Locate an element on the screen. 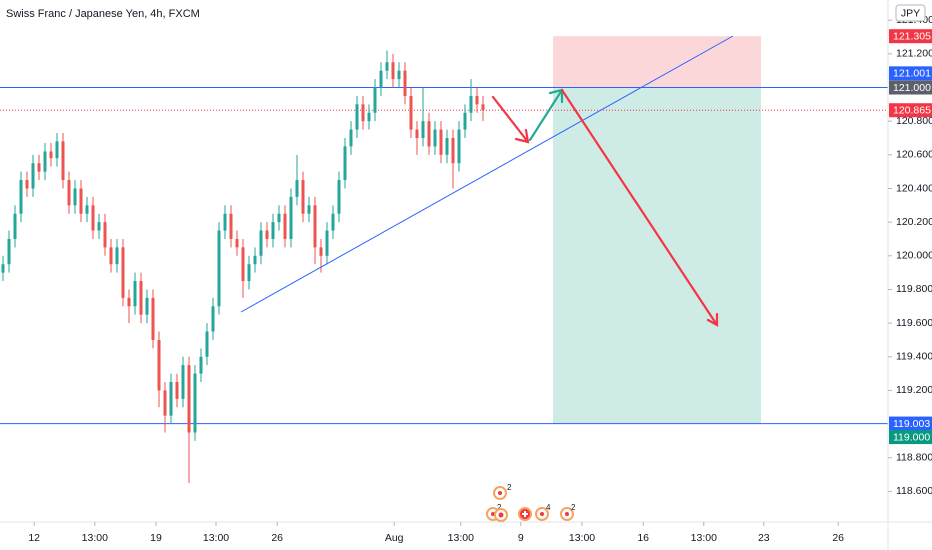 This screenshot has width=932, height=550. y-tick-label: 120.600 is located at coordinates (914, 155).